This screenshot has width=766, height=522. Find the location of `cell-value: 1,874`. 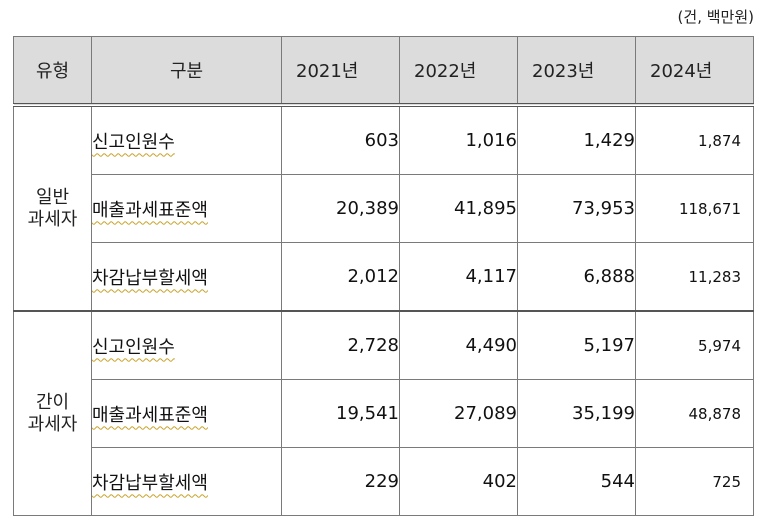

cell-value: 1,874 is located at coordinates (694, 139).